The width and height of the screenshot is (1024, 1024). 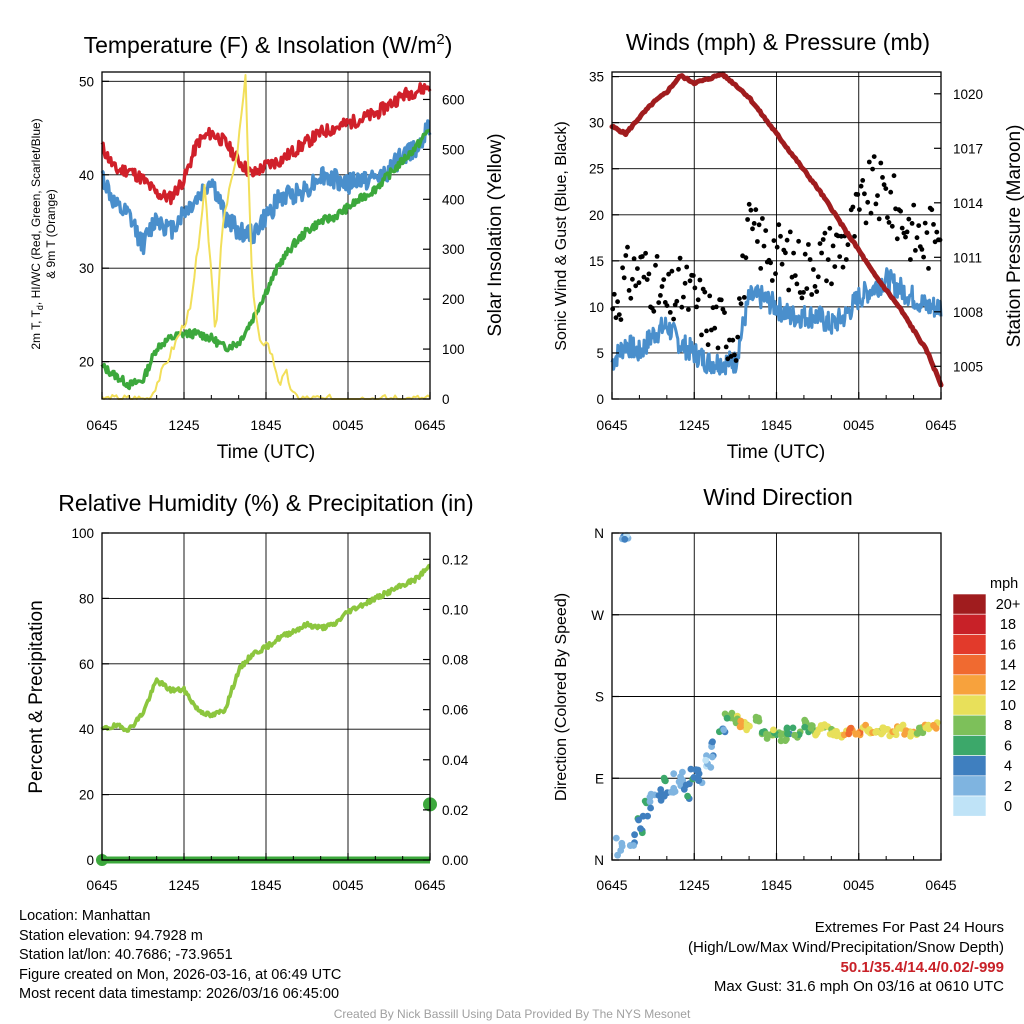 What do you see at coordinates (968, 94) in the screenshot?
I see `y-right-tick-label: 1020` at bounding box center [968, 94].